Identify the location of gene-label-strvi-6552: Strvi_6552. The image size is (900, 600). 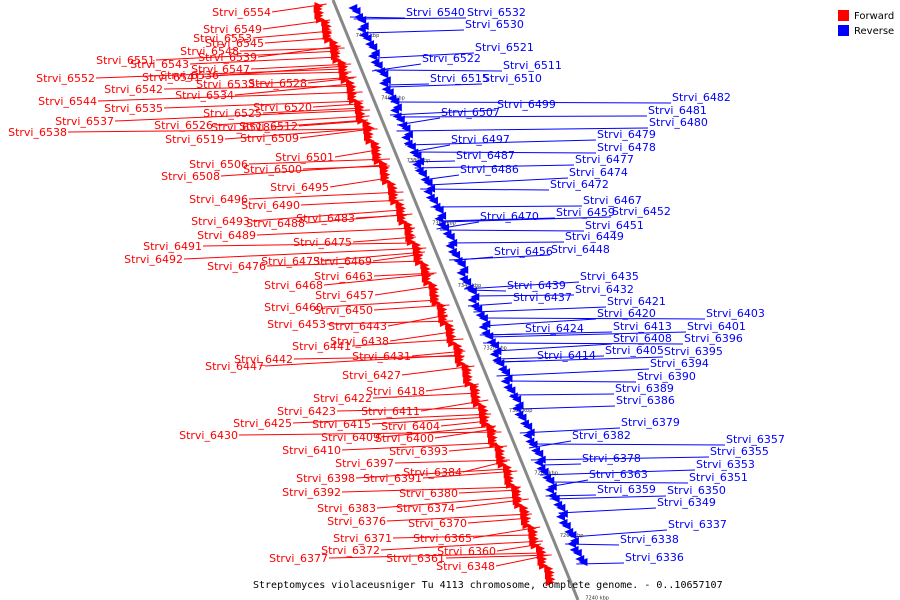
(65, 78).